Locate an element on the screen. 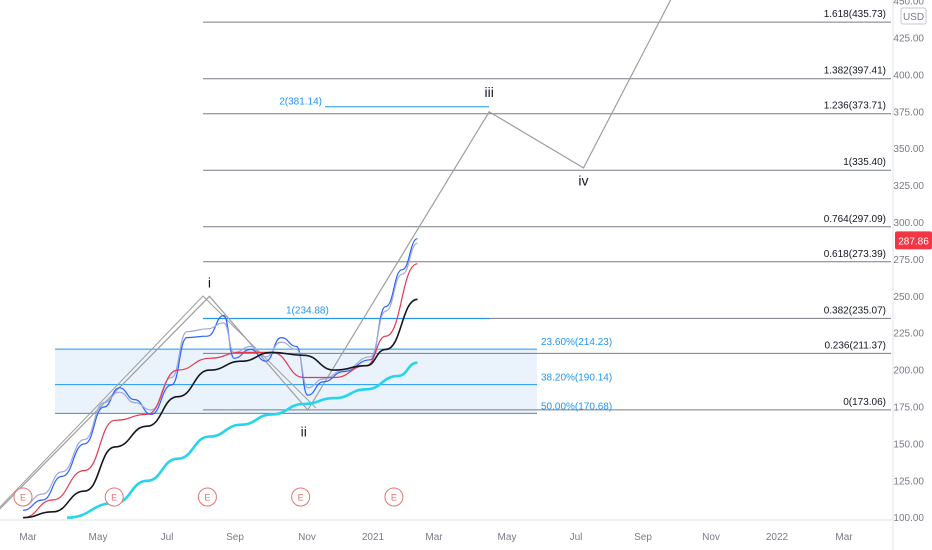  target-label: 2(381.14) is located at coordinates (300, 102).